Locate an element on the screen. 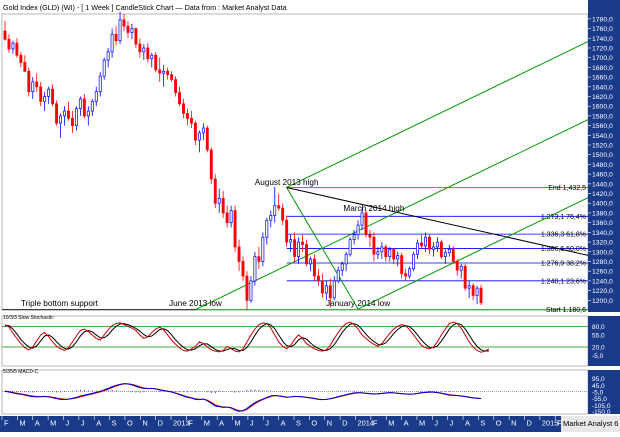 The width and height of the screenshot is (620, 437). time-label-27: M is located at coordinates (422, 423).